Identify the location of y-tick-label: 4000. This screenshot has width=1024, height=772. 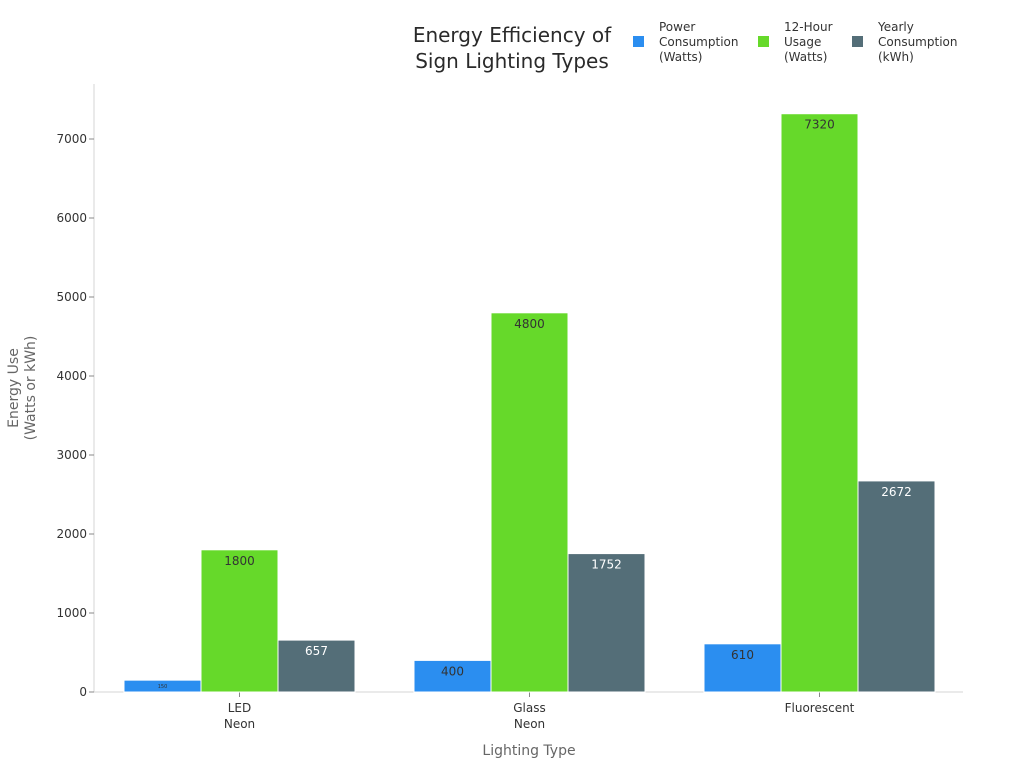
(71, 376).